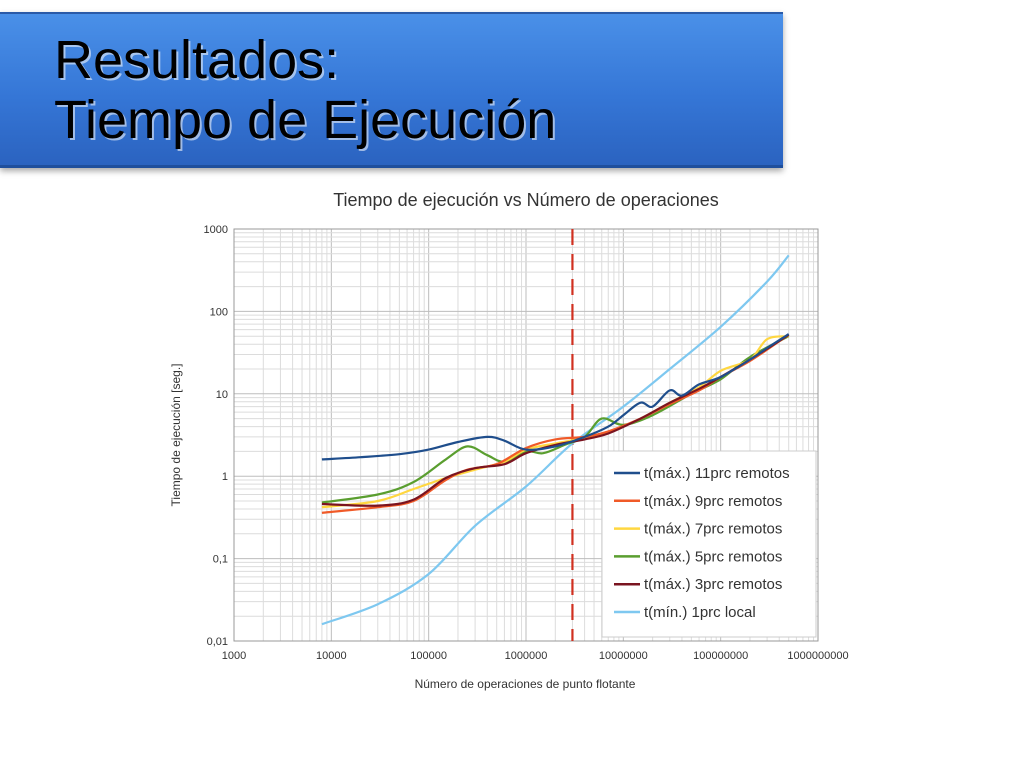 The image size is (1024, 768). Describe the element at coordinates (713, 501) in the screenshot. I see `legend-entry-1: t(máx.) 9prc remotos` at that location.